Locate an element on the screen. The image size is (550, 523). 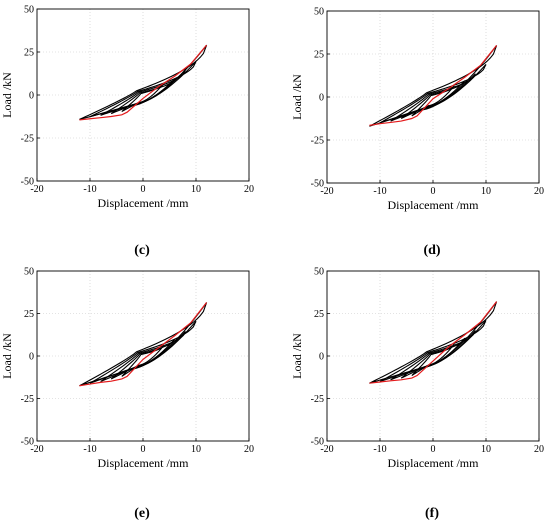
panel-caption: (e) is located at coordinates (142, 513).